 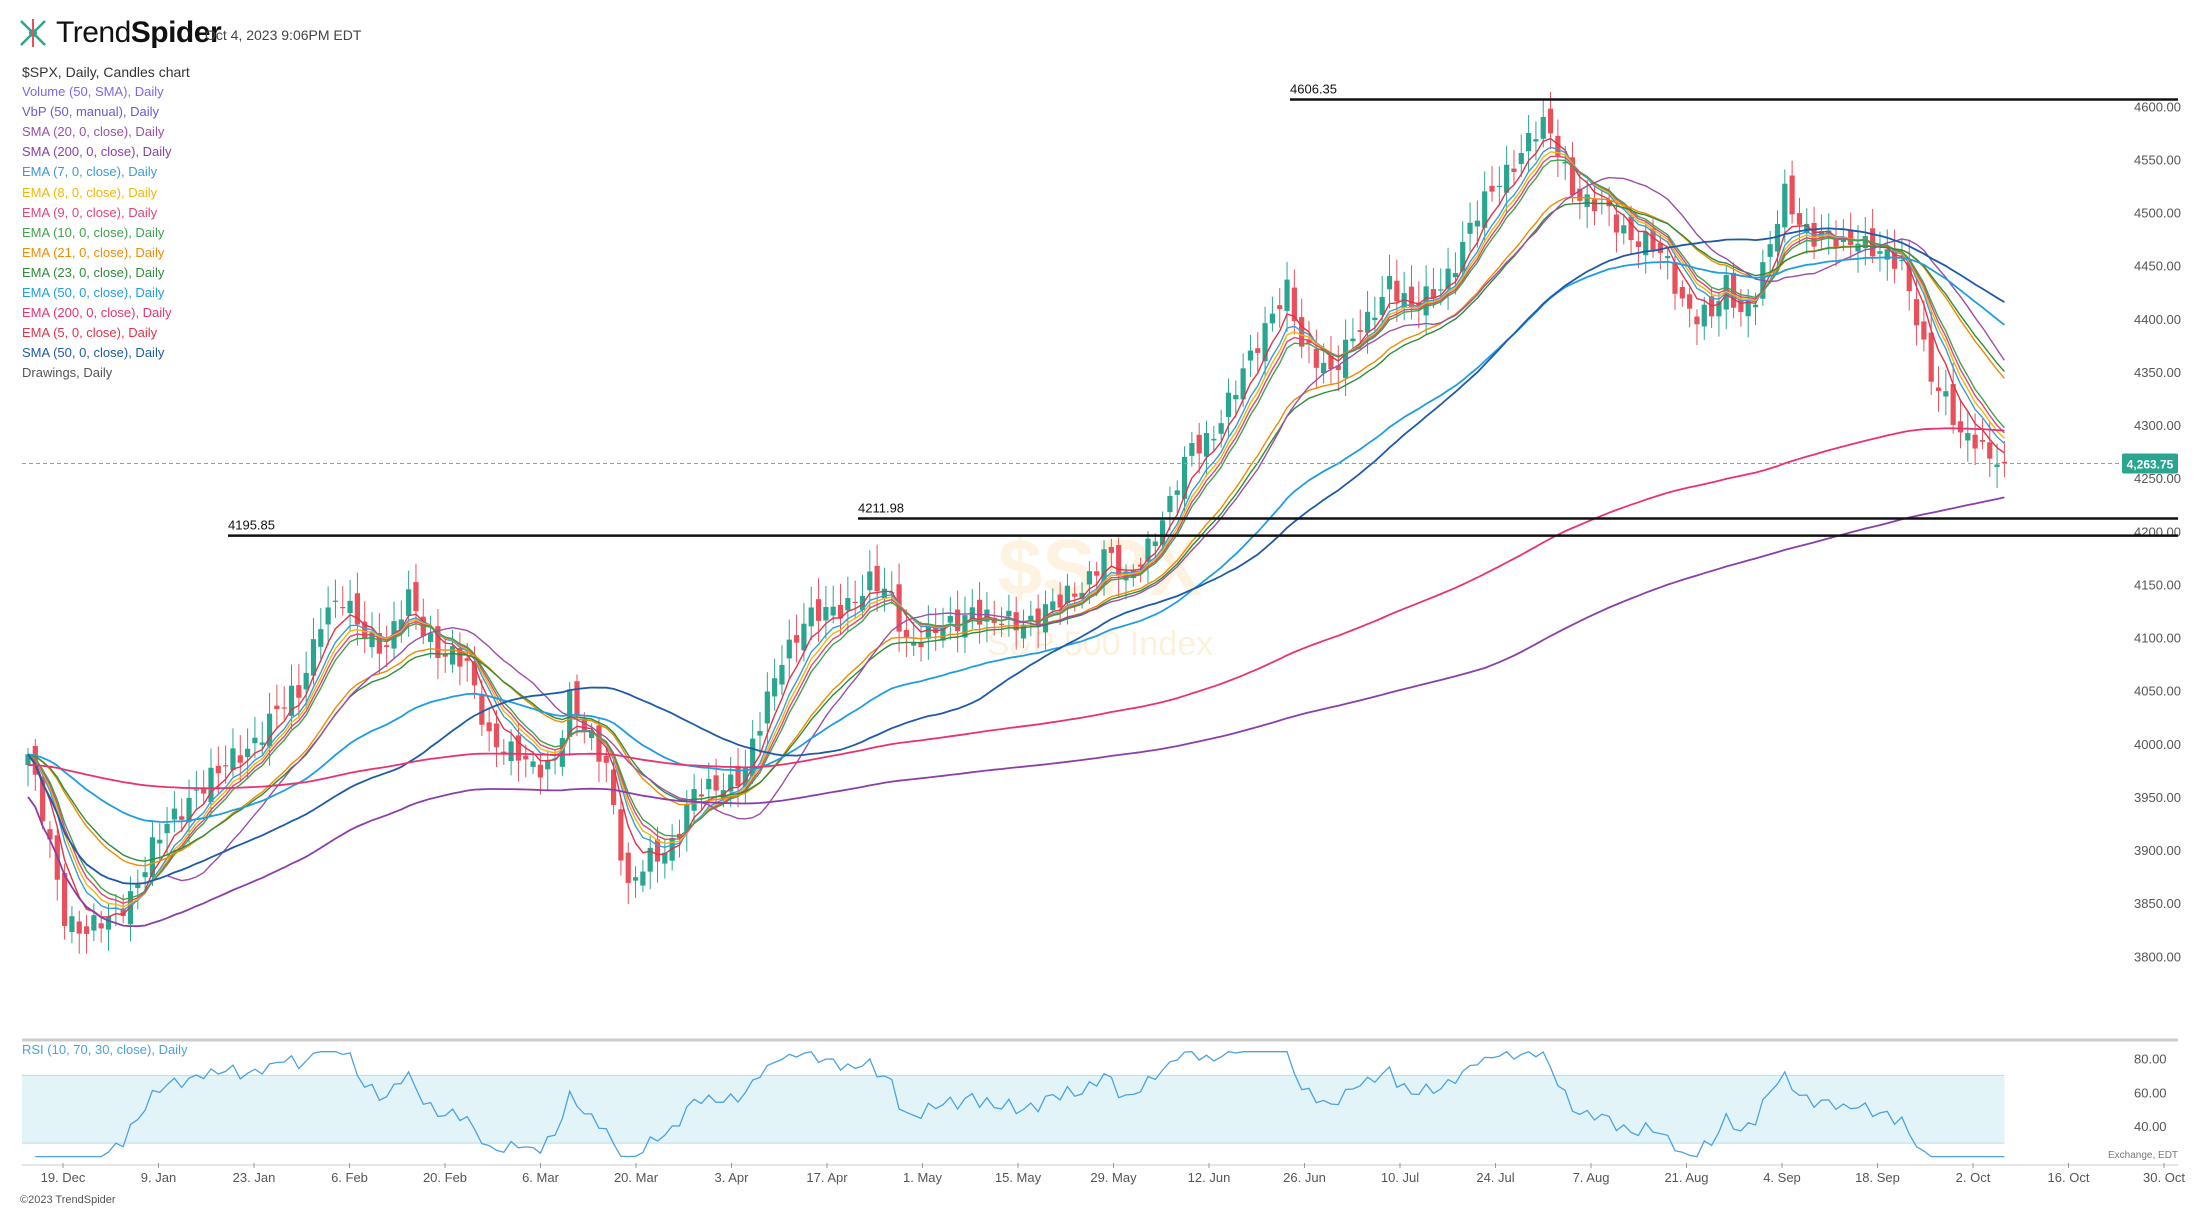 I want to click on y-tick-label: 4400.00, so click(x=2157, y=319).